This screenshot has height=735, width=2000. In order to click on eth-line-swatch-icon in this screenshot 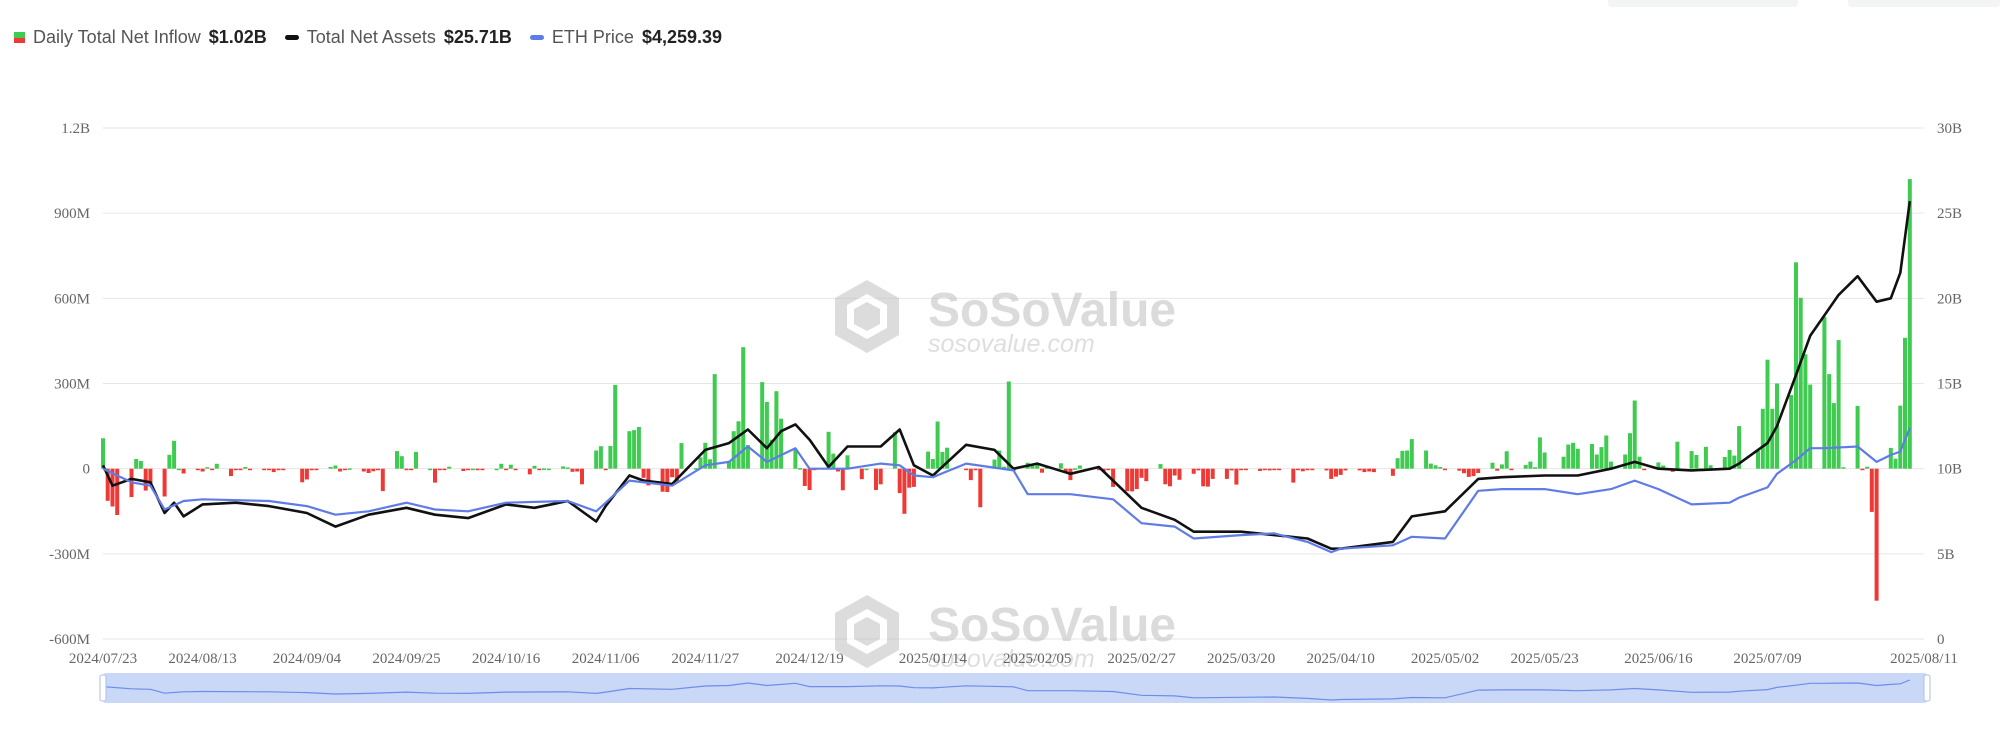, I will do `click(536, 37)`.